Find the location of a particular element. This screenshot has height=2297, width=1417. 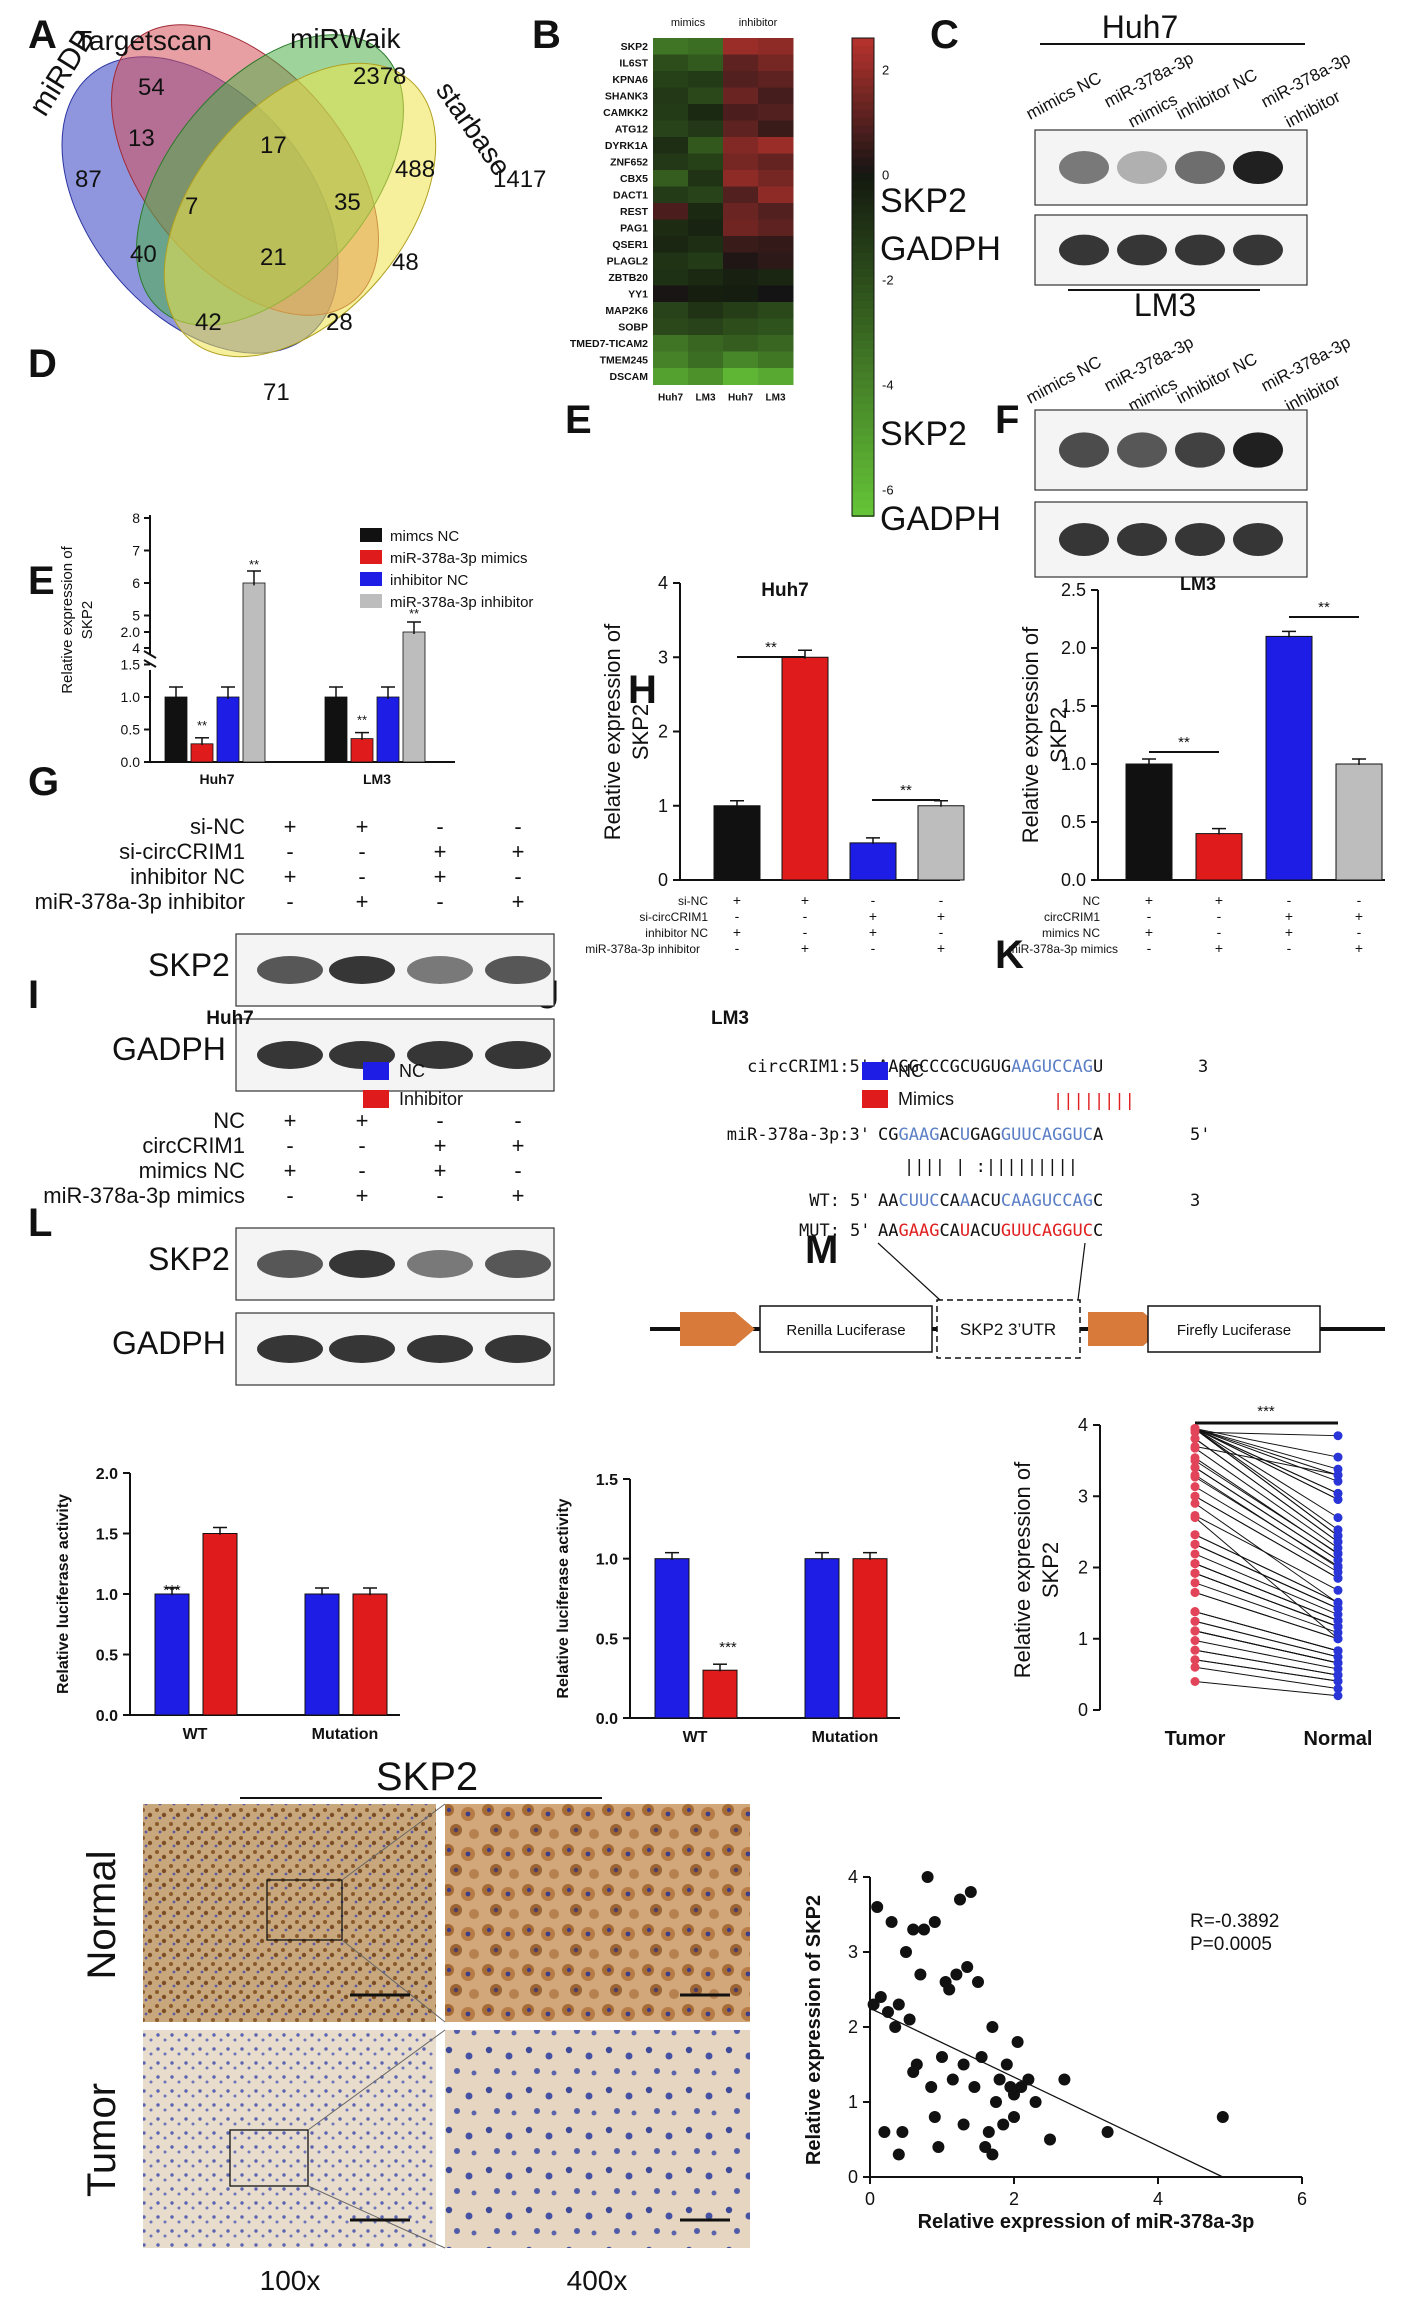

f-tick-label: 0.5 is located at coordinates (1073, 822).